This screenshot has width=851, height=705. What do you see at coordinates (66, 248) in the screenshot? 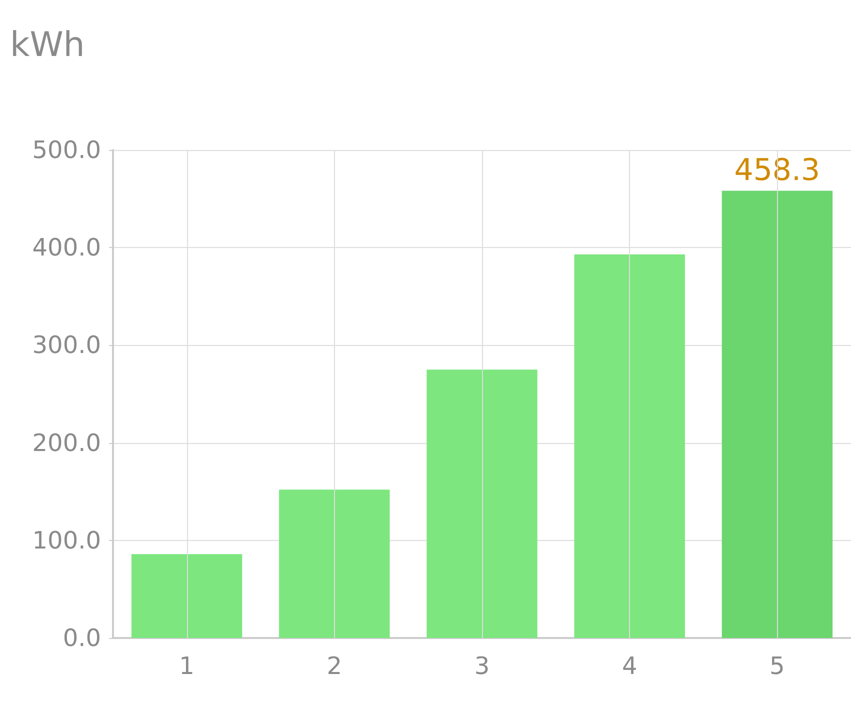
I see `y-tick-label: 400.0` at bounding box center [66, 248].